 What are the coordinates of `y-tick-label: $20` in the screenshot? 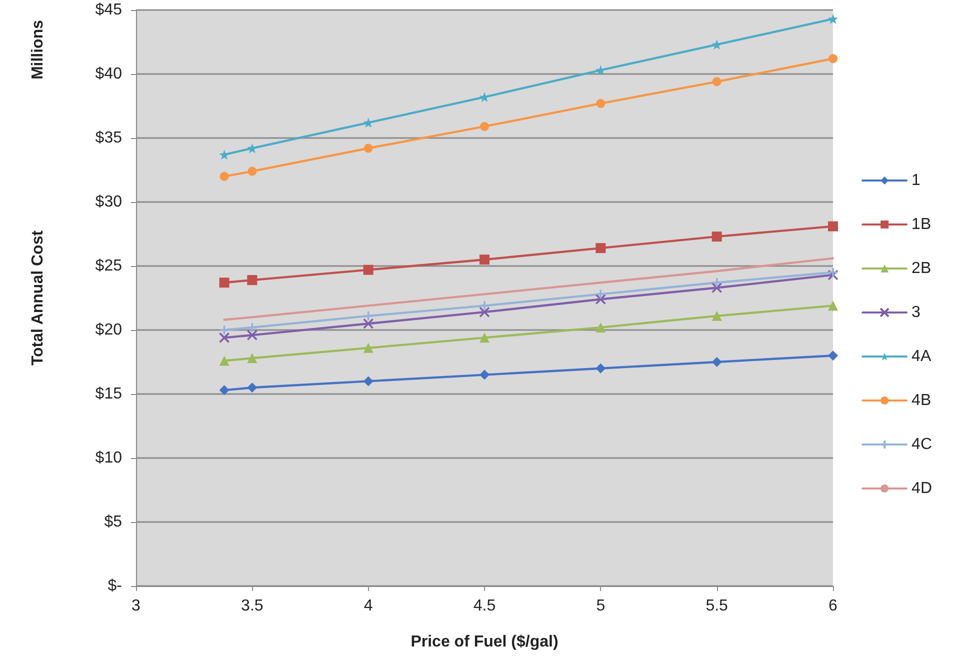 It's located at (108, 330).